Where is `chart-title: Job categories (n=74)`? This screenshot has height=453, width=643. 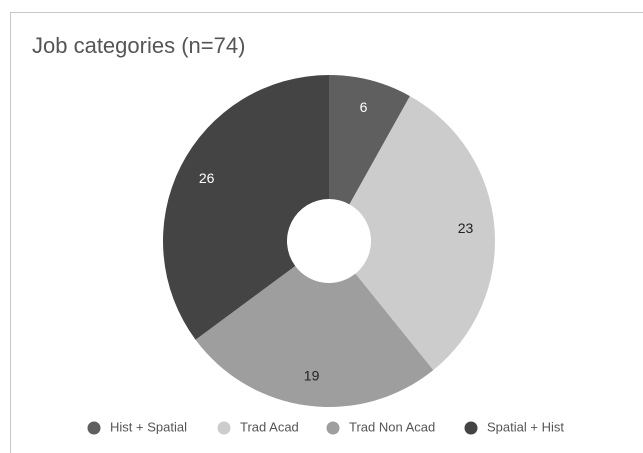 chart-title: Job categories (n=74) is located at coordinates (138, 45).